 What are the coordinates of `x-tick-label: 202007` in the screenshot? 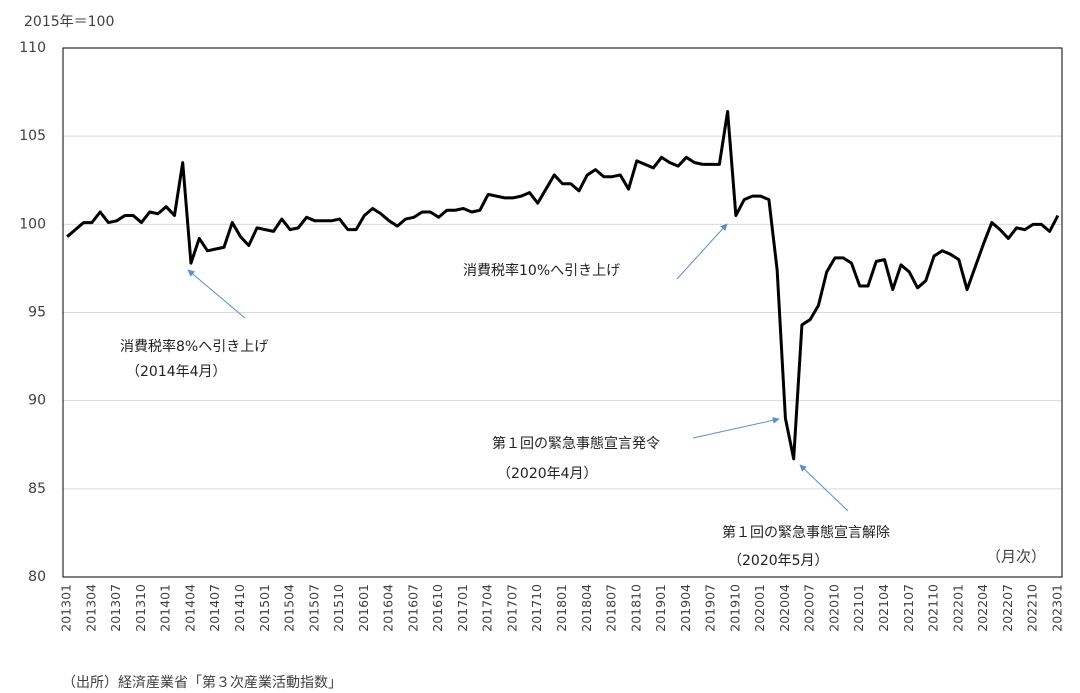 It's located at (809, 608).